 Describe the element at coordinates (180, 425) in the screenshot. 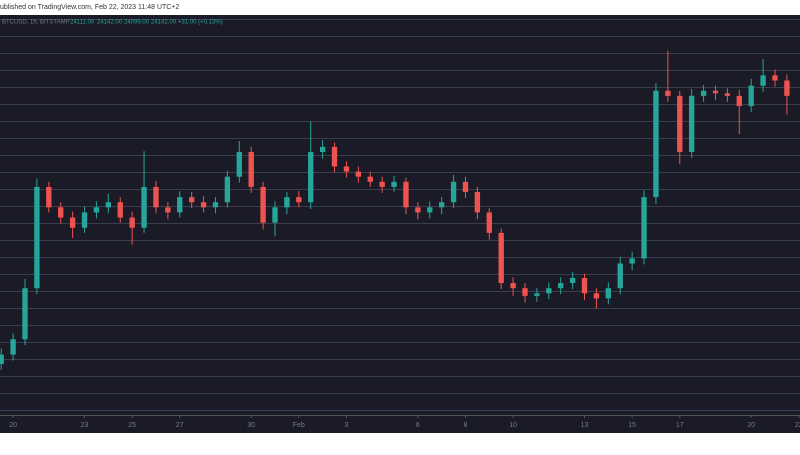

I see `x-tick-label: 27` at that location.